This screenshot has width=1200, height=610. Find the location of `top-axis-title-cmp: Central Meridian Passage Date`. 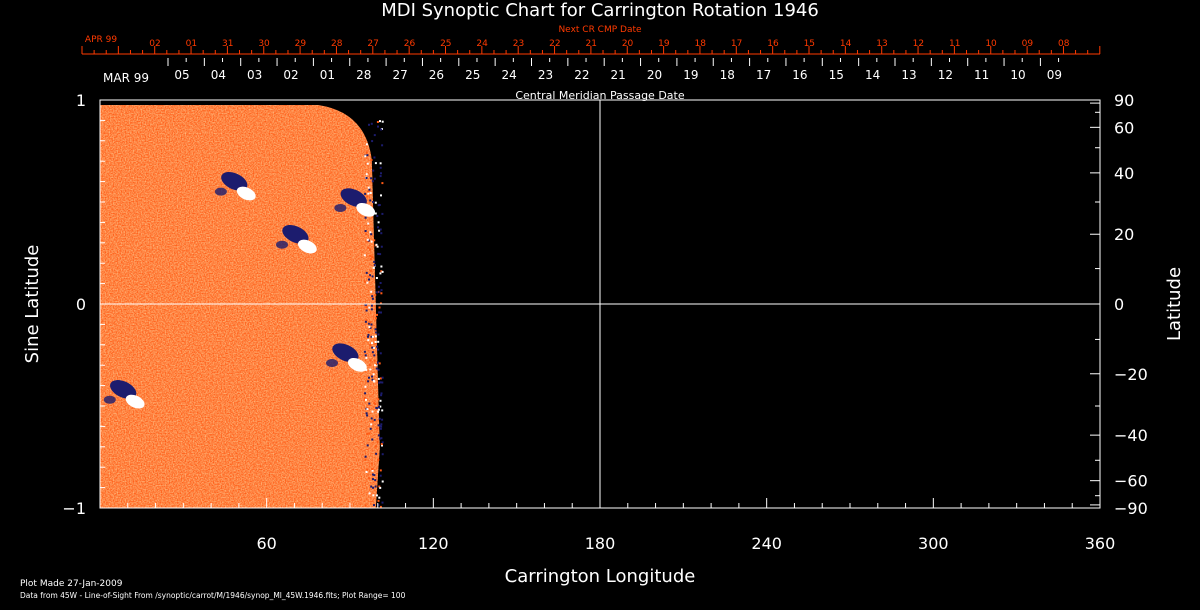

top-axis-title-cmp: Central Meridian Passage Date is located at coordinates (599, 95).